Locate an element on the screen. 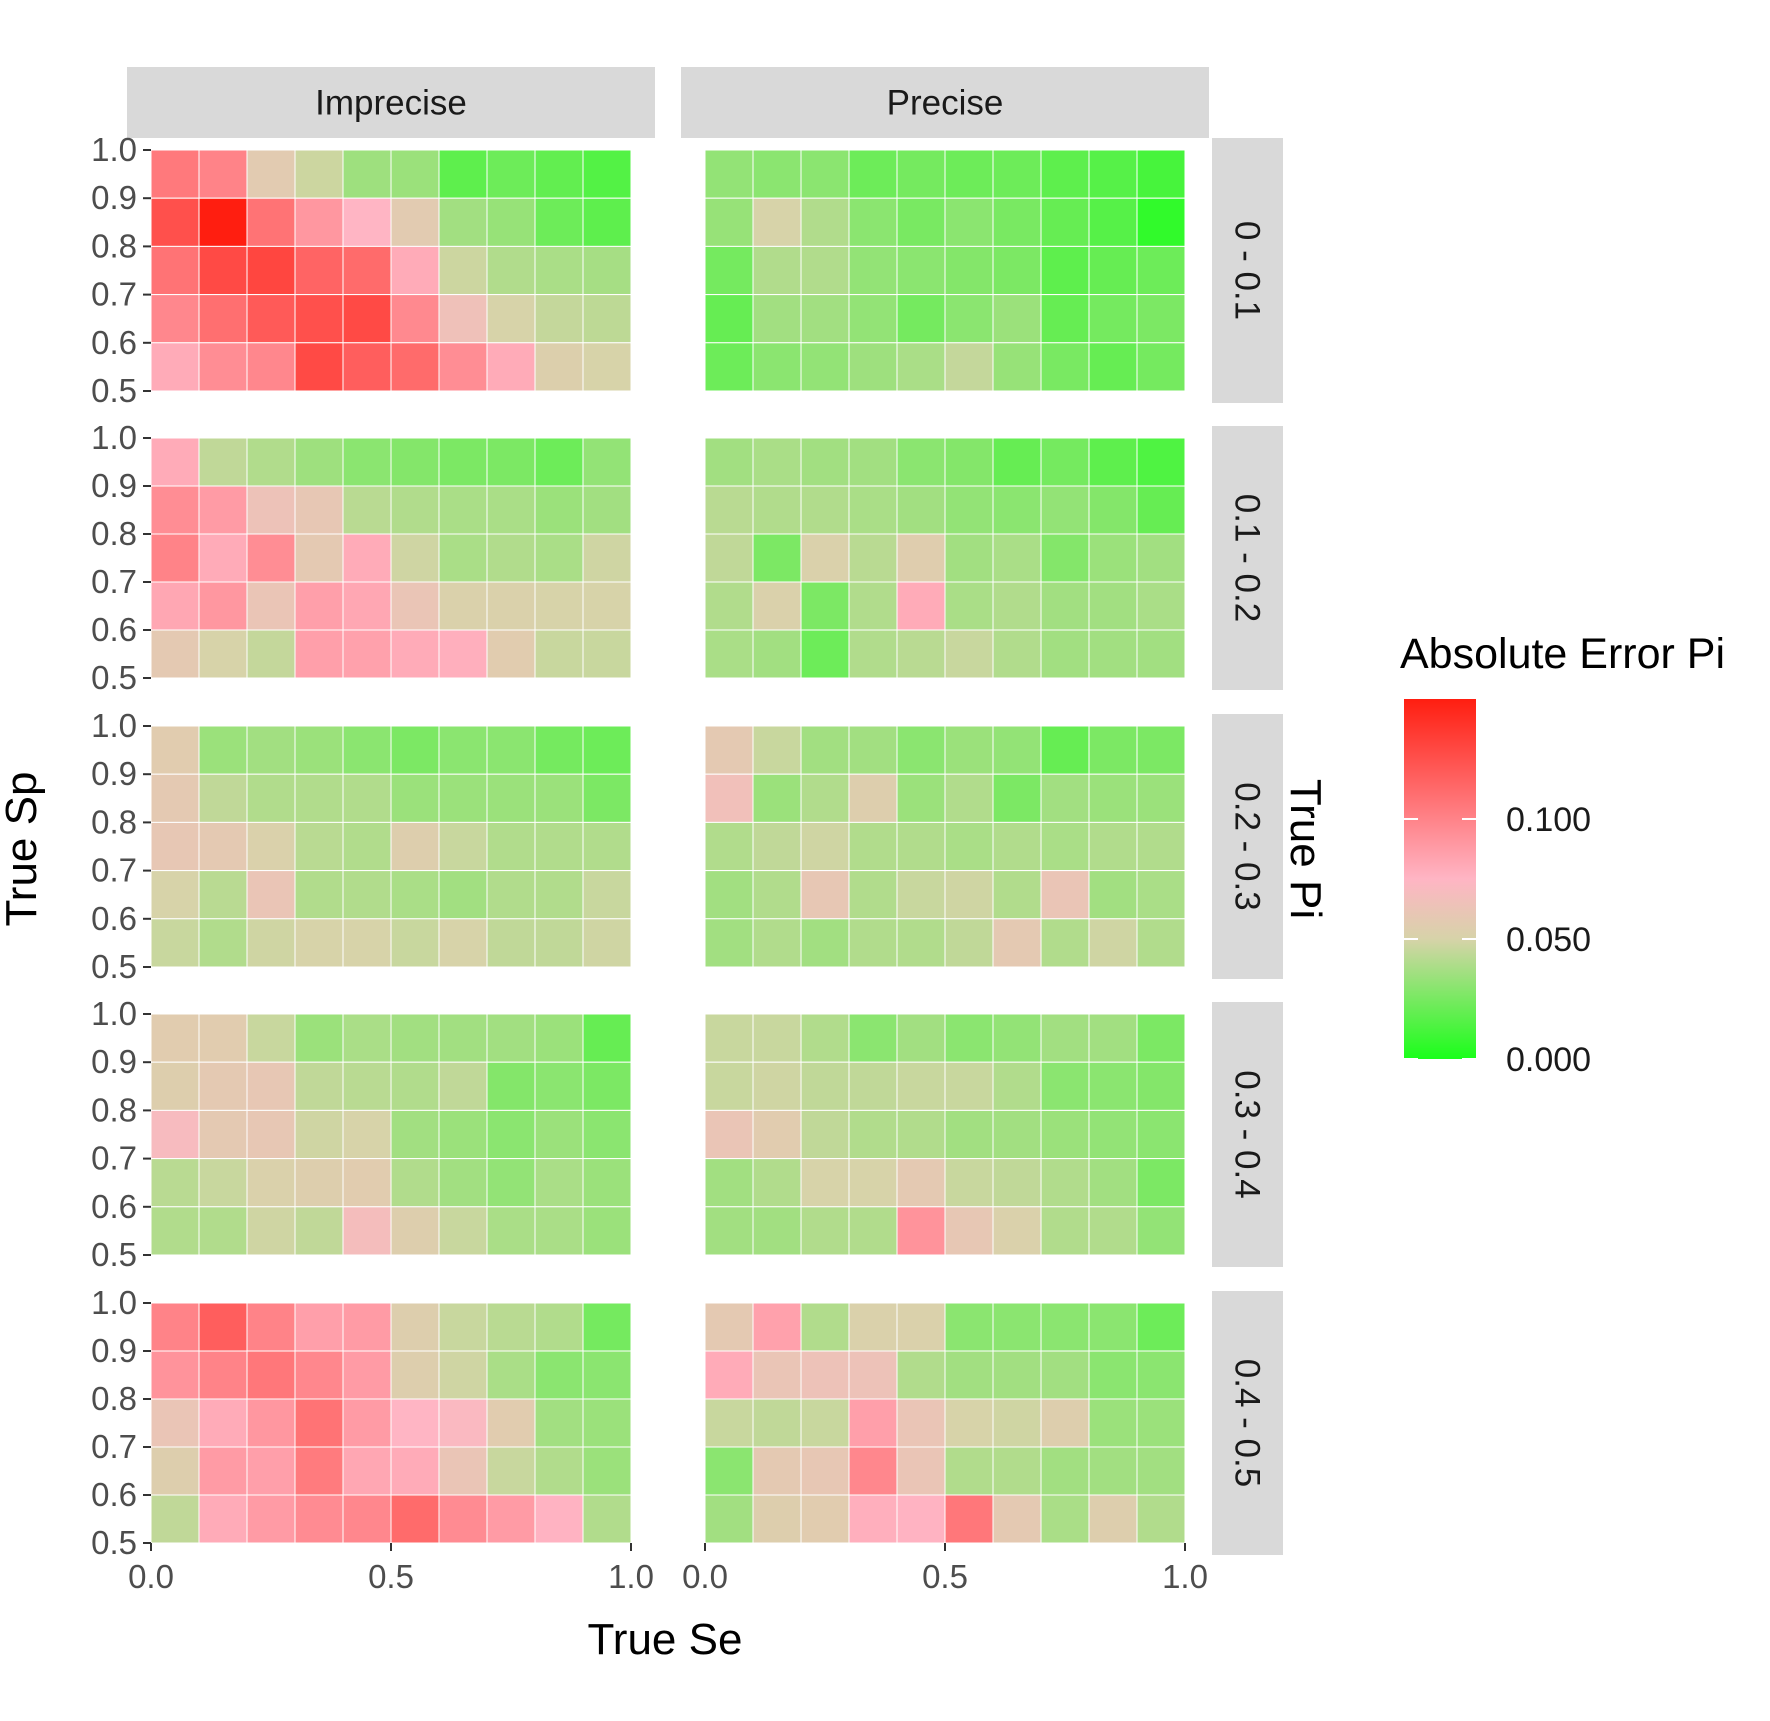 The image size is (1770, 1721). y-tick-label: 0.9 is located at coordinates (114, 1061).